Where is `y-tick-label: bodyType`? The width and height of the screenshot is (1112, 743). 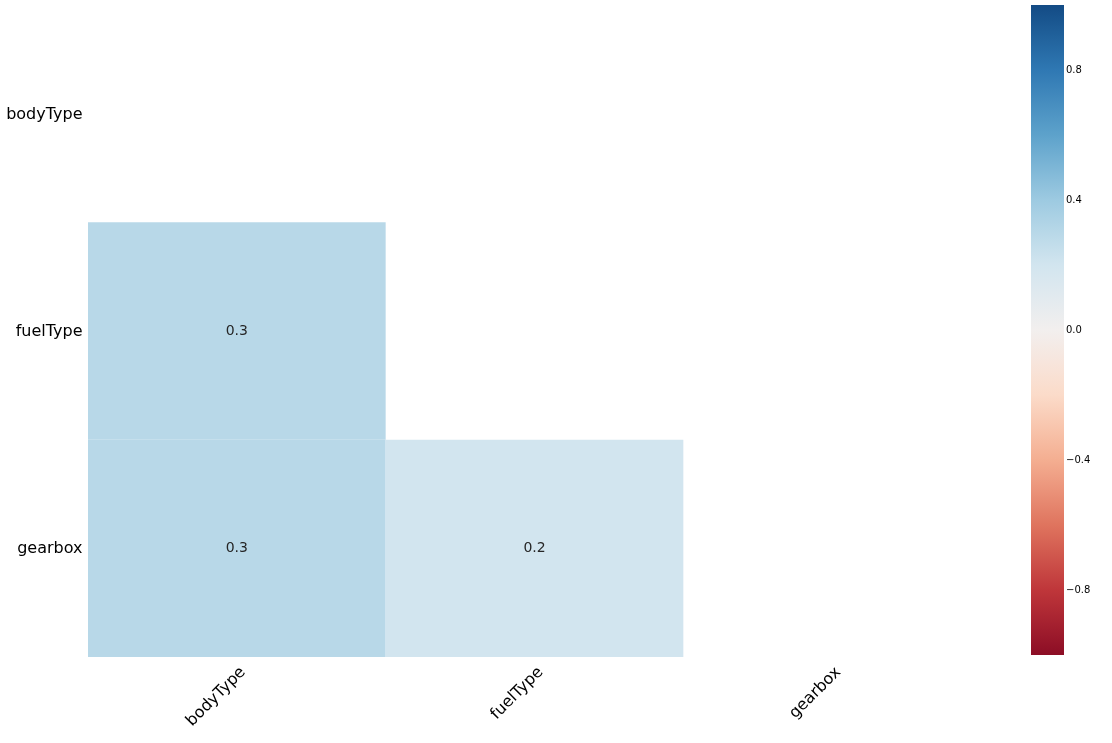
y-tick-label: bodyType is located at coordinates (44, 113).